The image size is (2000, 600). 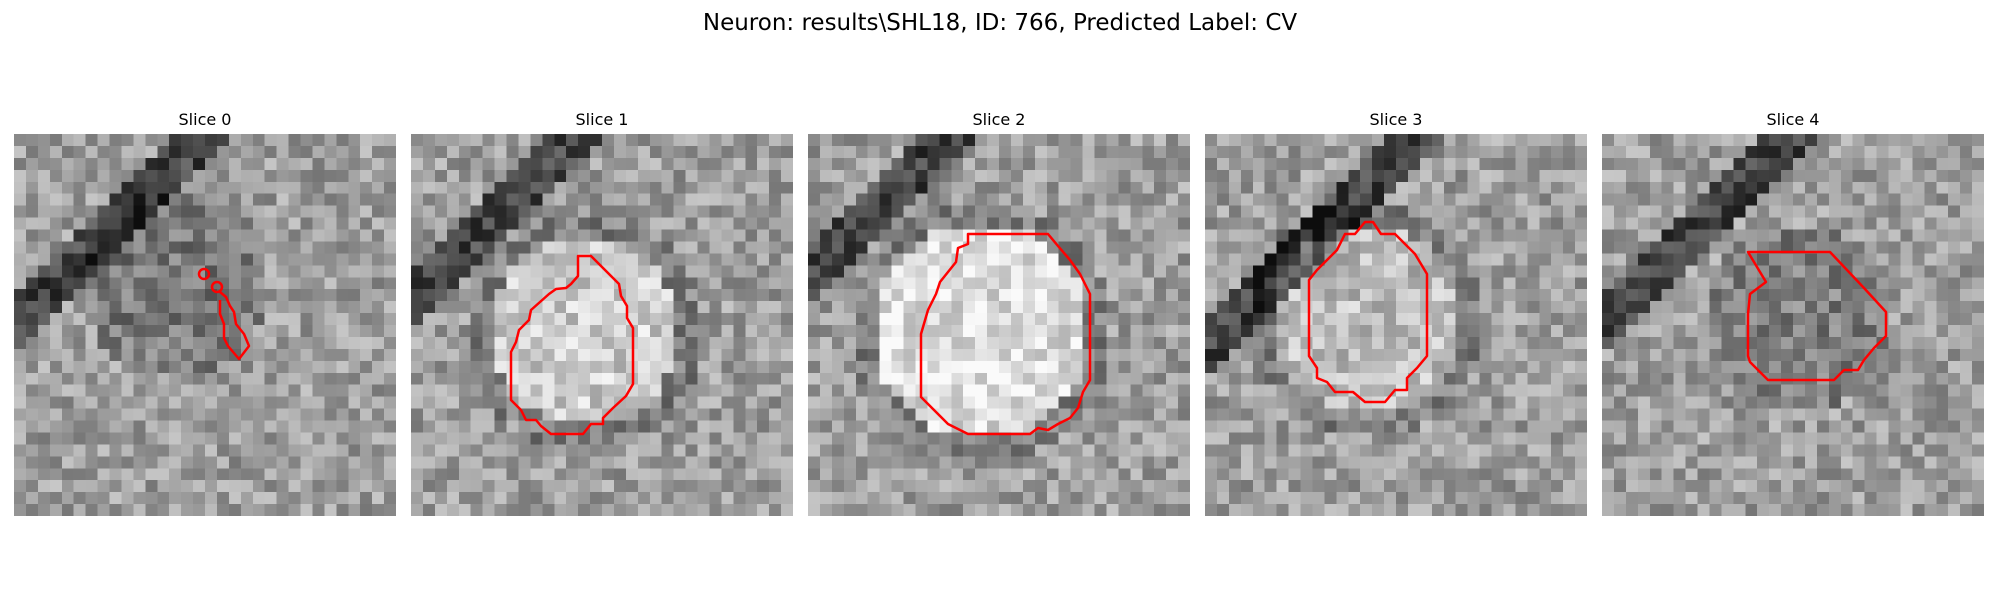 I want to click on slice-panel-1: Slice 1, so click(x=602, y=313).